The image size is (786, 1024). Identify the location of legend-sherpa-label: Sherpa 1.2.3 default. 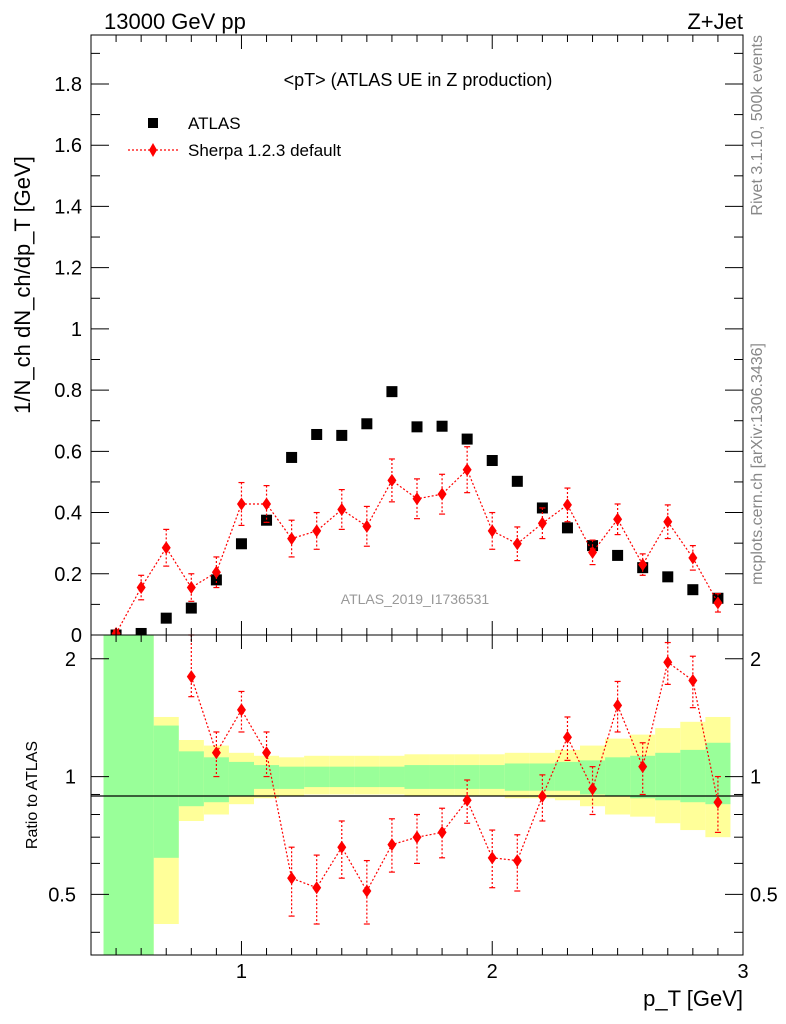
(264, 150).